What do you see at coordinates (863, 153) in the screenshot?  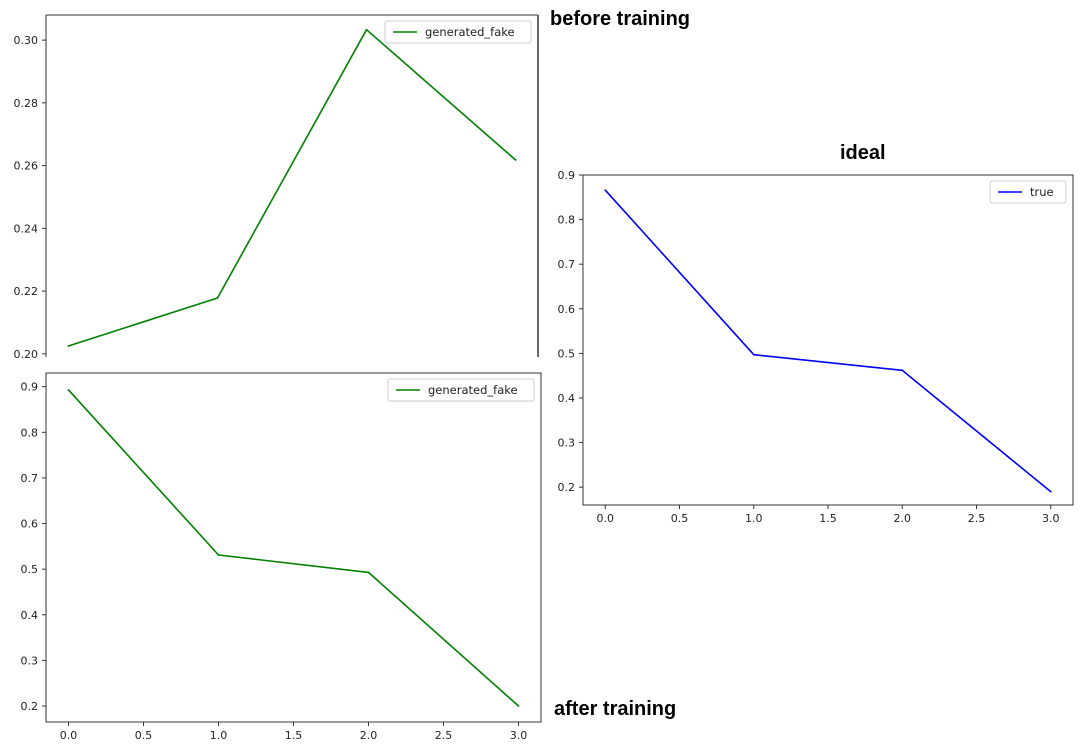 I see `caption-ideal: ideal` at bounding box center [863, 153].